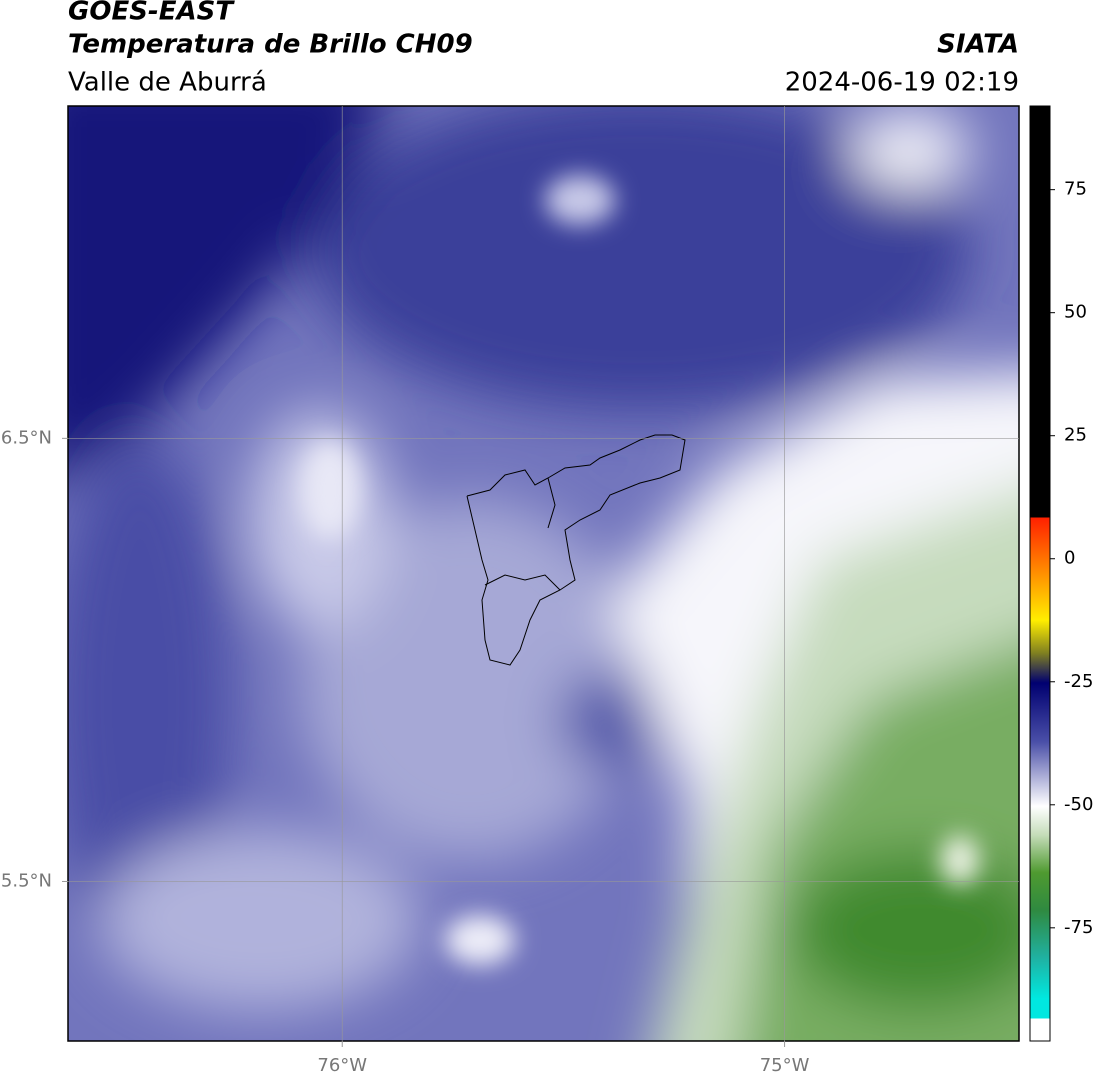 This screenshot has width=1094, height=1078. What do you see at coordinates (576, 550) in the screenshot?
I see `aburra-outline` at bounding box center [576, 550].